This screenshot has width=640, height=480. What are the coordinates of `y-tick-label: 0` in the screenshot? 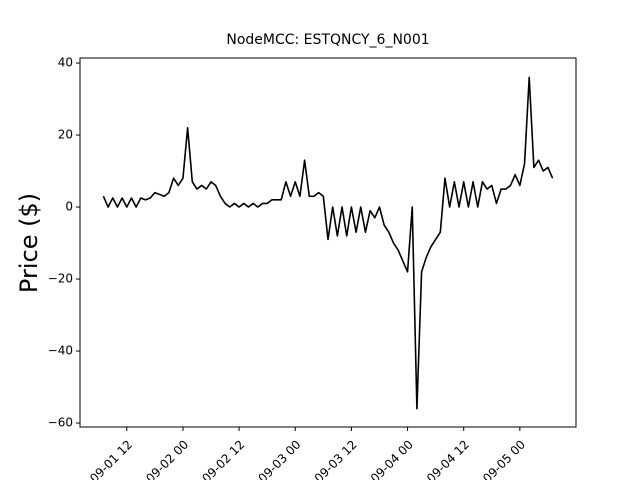 It's located at (69, 207).